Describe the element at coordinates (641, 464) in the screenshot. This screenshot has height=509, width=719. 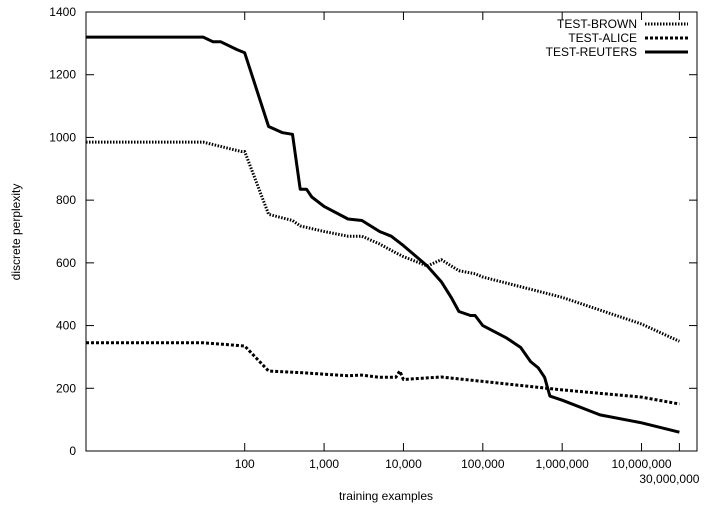
I see `x-tick-label: 10,000,000` at that location.